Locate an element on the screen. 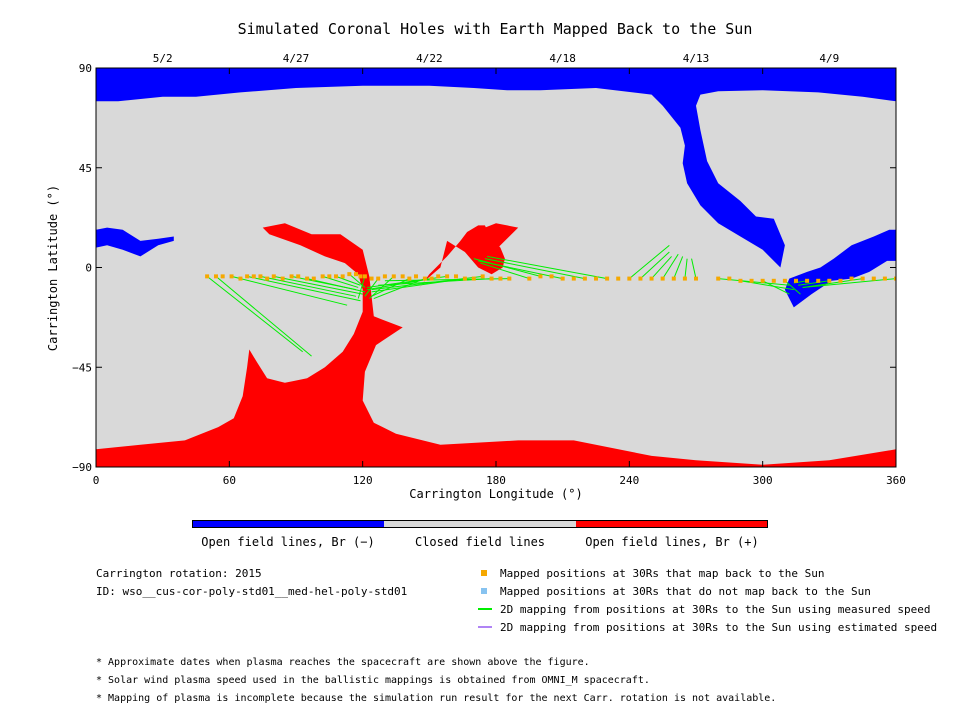 This screenshot has height=720, width=960. light-blue-square-icon is located at coordinates (484, 591).